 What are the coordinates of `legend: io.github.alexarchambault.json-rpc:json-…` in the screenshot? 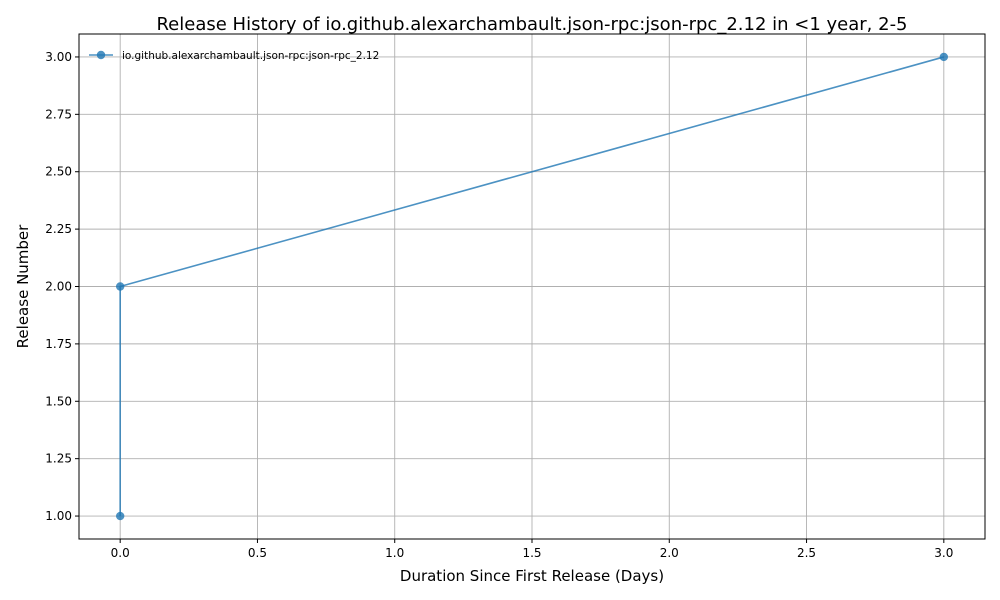 It's located at (234, 56).